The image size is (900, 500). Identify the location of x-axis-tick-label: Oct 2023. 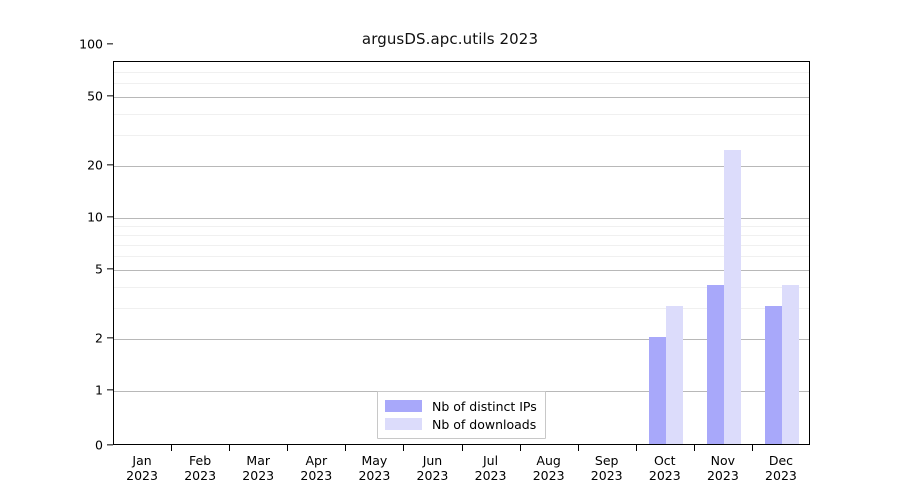
(665, 468).